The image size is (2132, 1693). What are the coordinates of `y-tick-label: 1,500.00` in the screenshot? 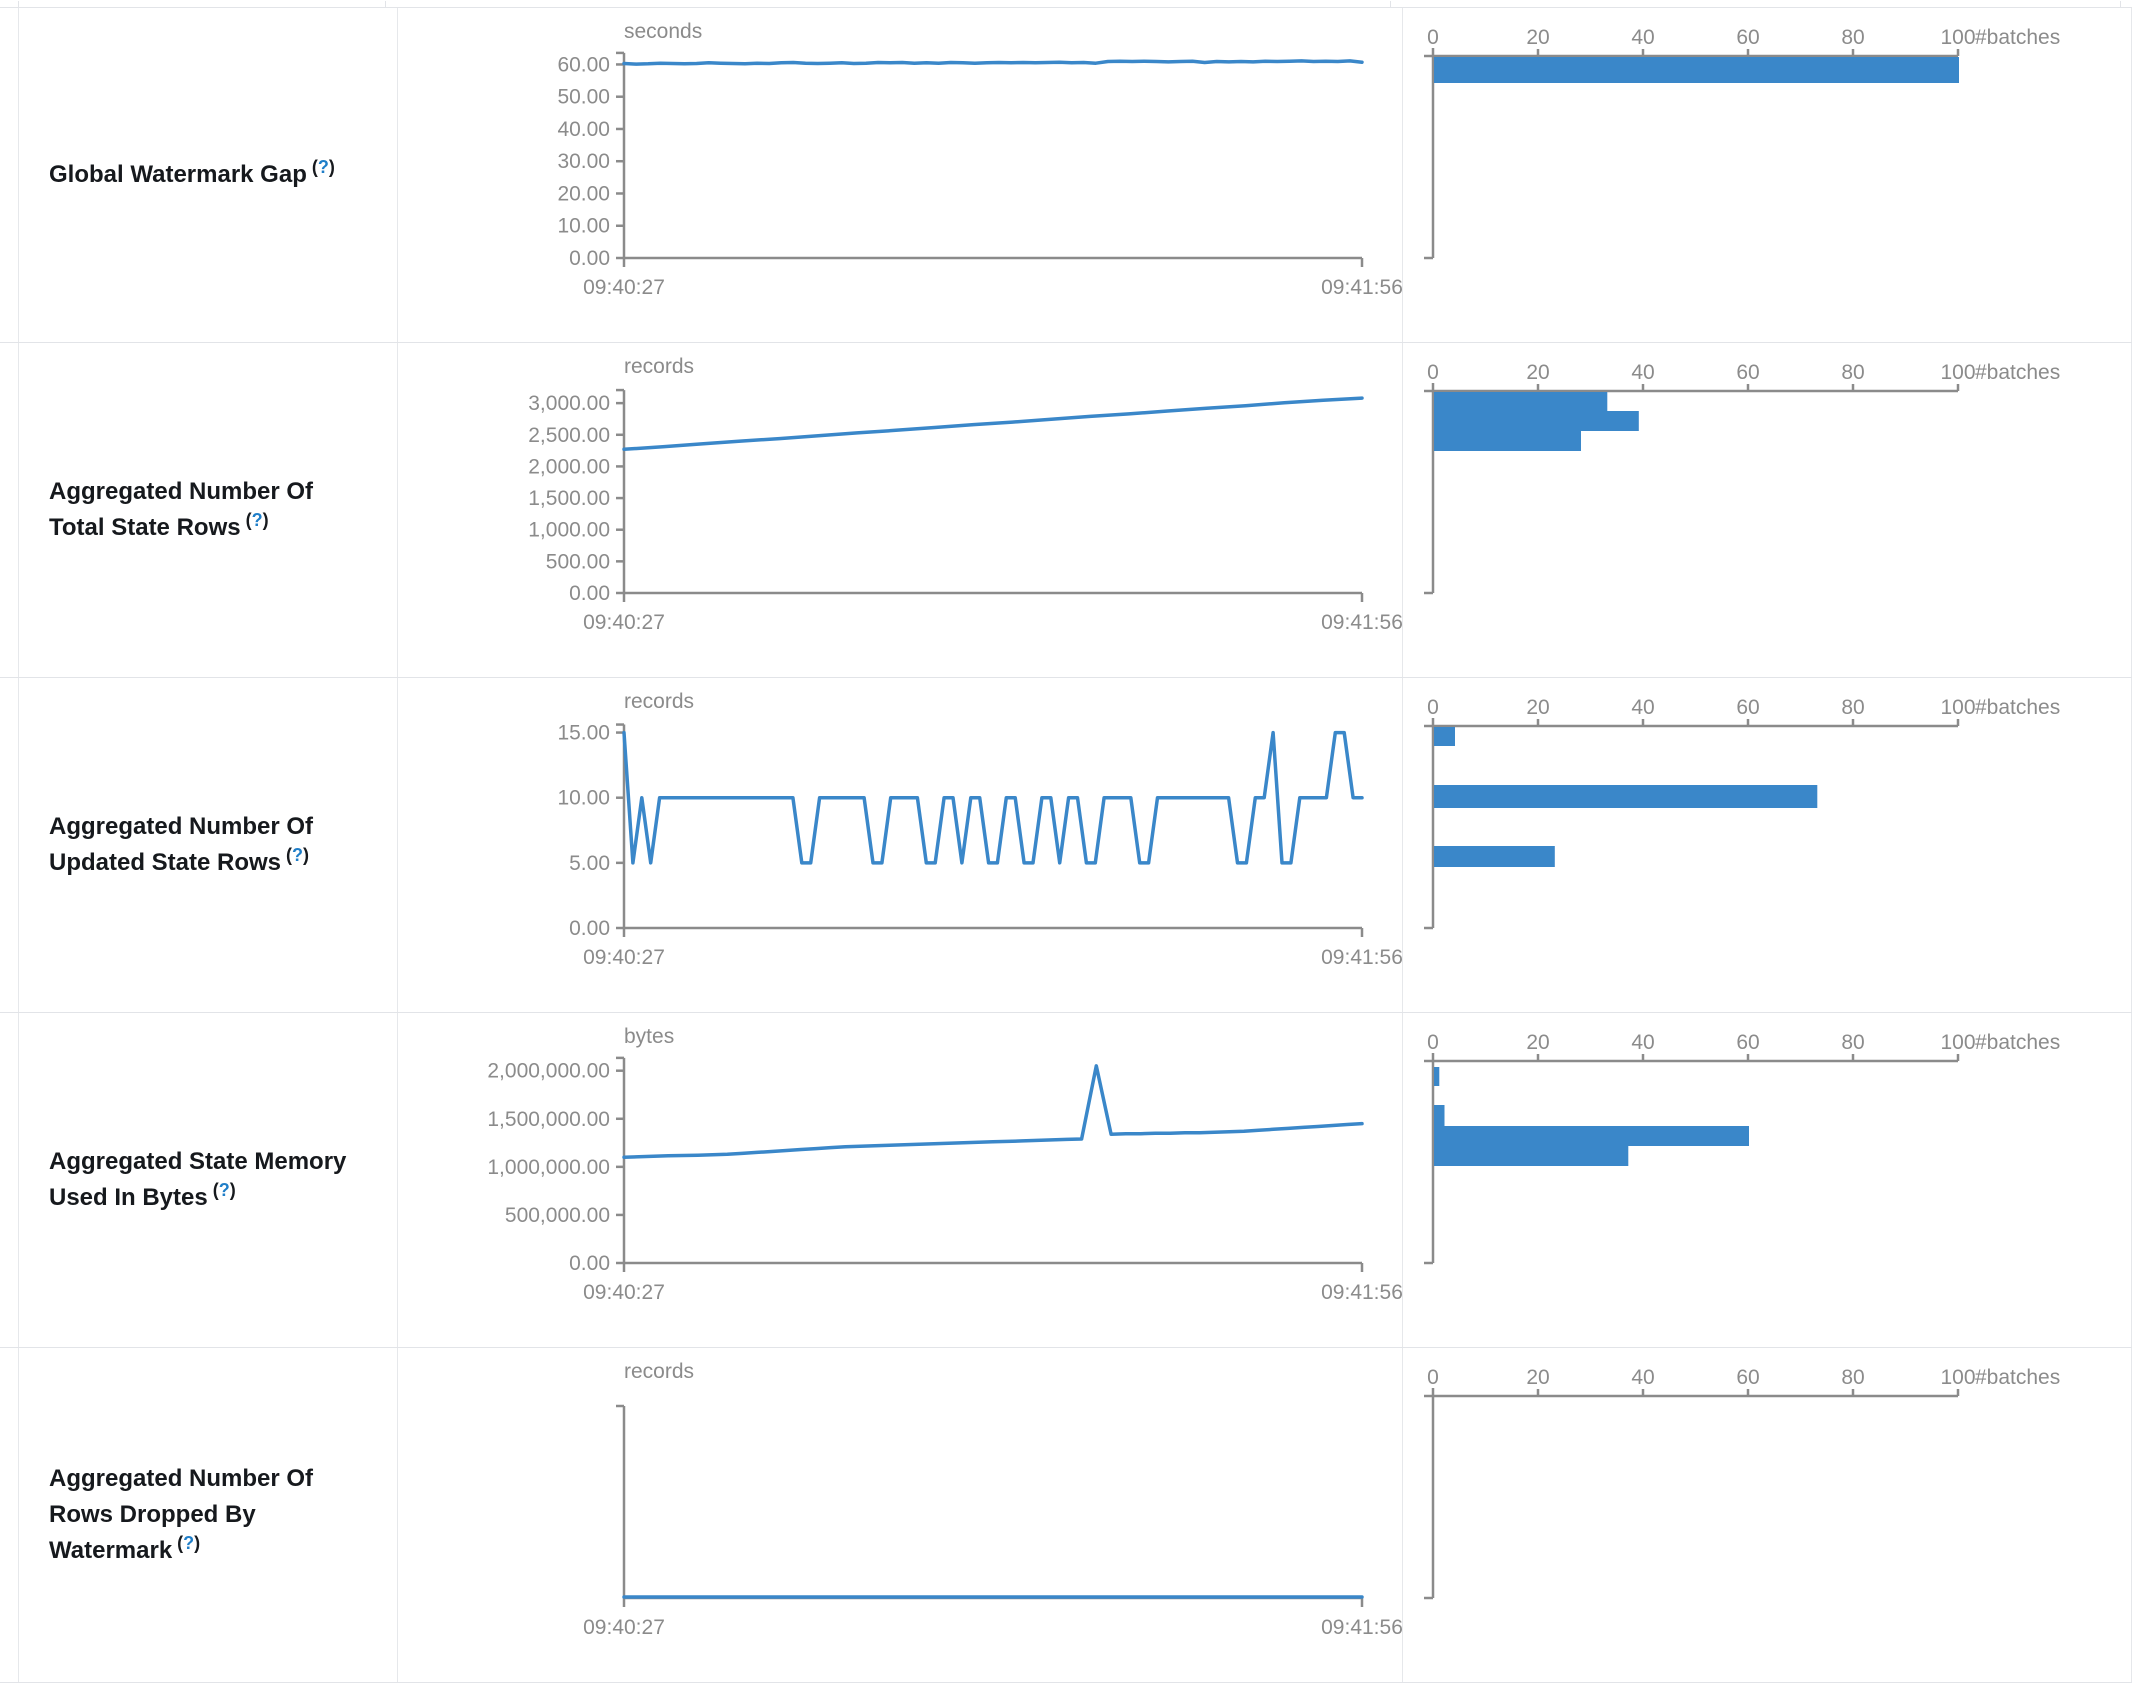 It's located at (569, 498).